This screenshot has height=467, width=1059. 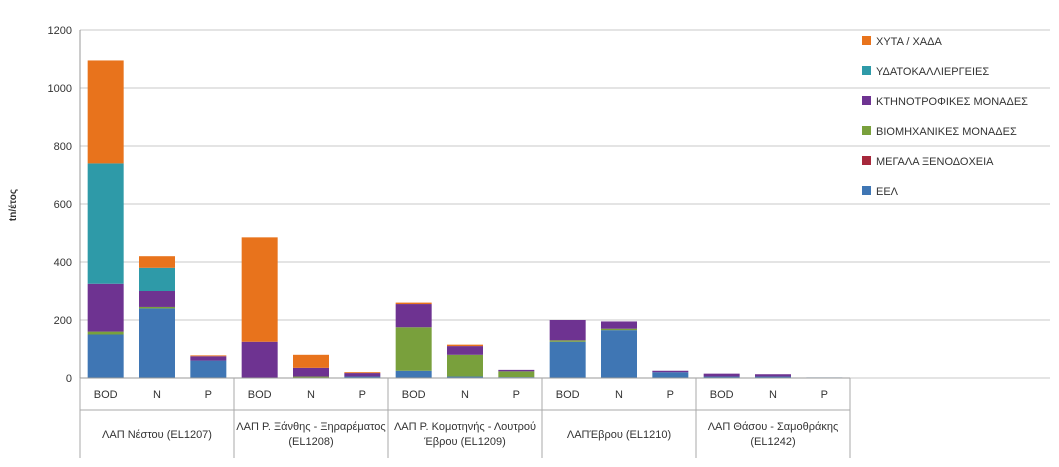 I want to click on legend-label: ΚΤΗΝΟΤΡΟΦΙΚΕΣ ΜΟΝΑΔΕΣ, so click(x=952, y=102).